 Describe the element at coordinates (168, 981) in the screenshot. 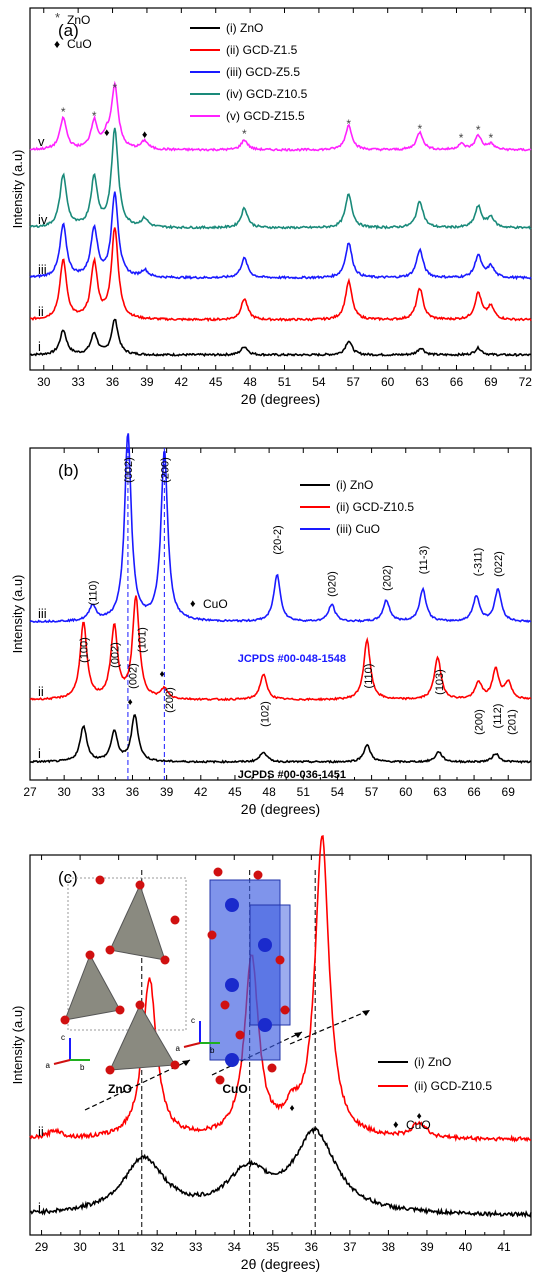

I see `crystal-insets: ZnO CuO c a b c a b` at that location.